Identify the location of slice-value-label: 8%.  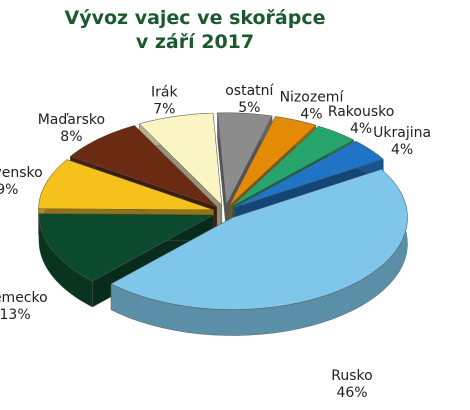
(71, 137).